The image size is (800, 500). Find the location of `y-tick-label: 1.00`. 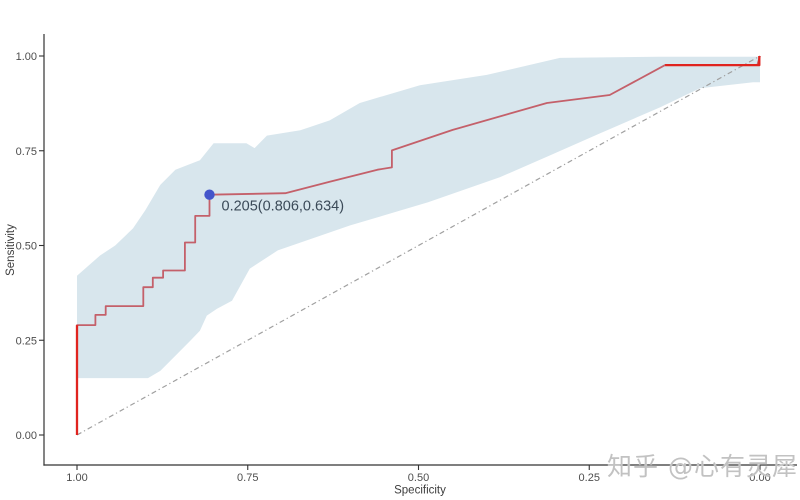

y-tick-label: 1.00 is located at coordinates (26, 57).